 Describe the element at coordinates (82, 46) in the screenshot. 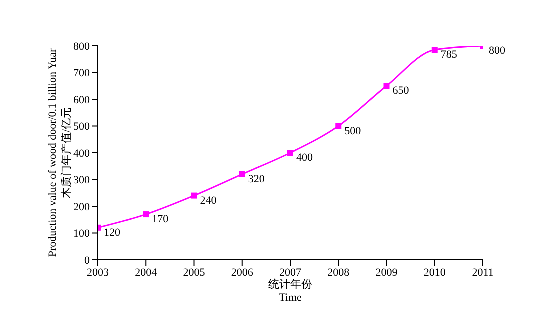

I see `y-tick-label: 800` at that location.